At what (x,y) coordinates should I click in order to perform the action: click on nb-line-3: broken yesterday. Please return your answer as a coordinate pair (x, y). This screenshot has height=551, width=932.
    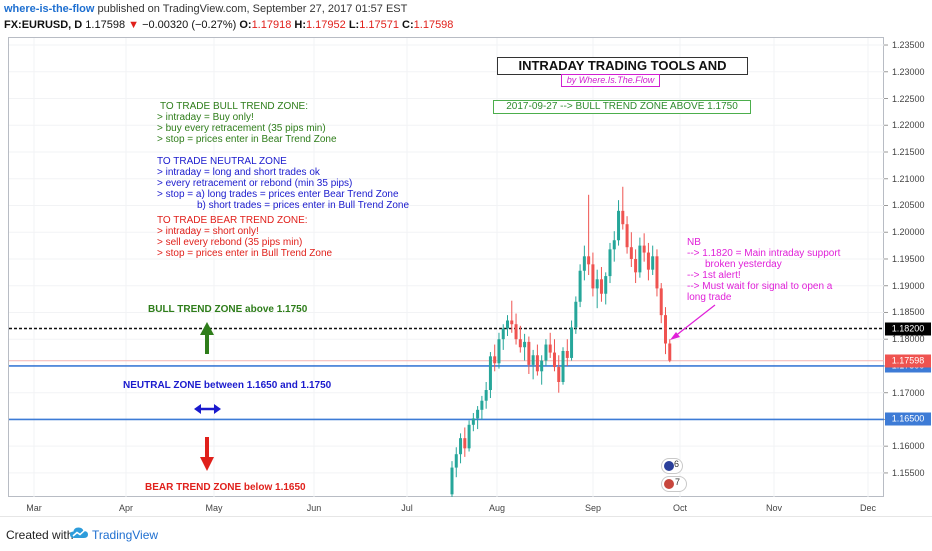
    Looking at the image, I should click on (743, 264).